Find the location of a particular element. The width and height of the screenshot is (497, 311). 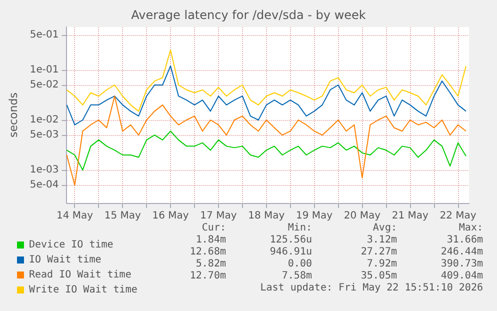

text: 125.56u is located at coordinates (291, 240).